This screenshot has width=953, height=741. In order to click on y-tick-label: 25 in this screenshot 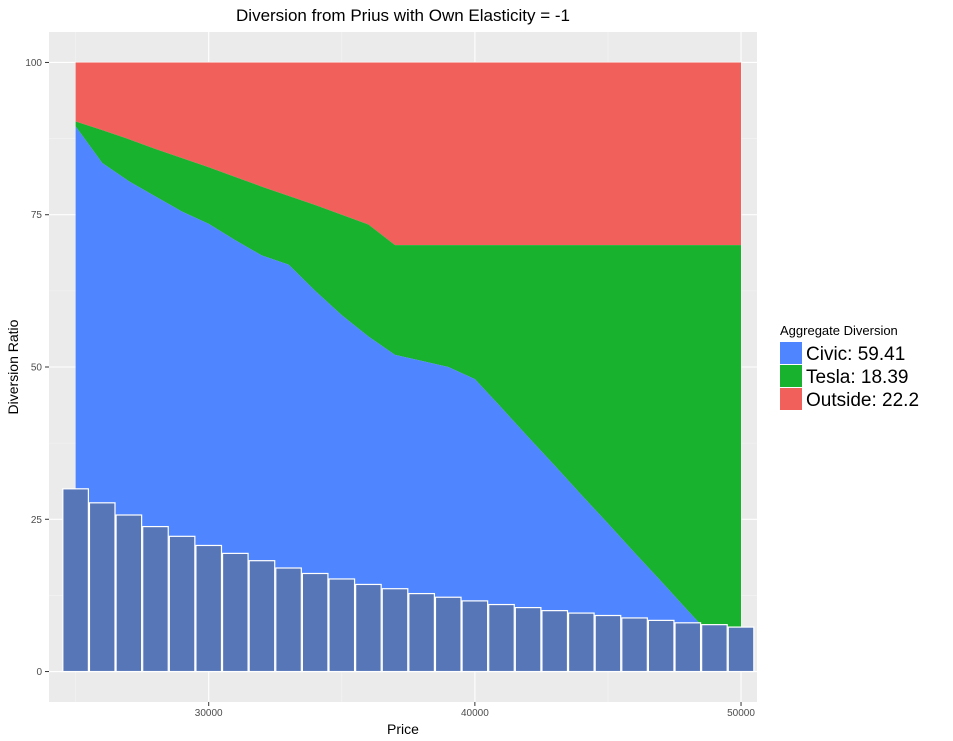, I will do `click(37, 520)`.